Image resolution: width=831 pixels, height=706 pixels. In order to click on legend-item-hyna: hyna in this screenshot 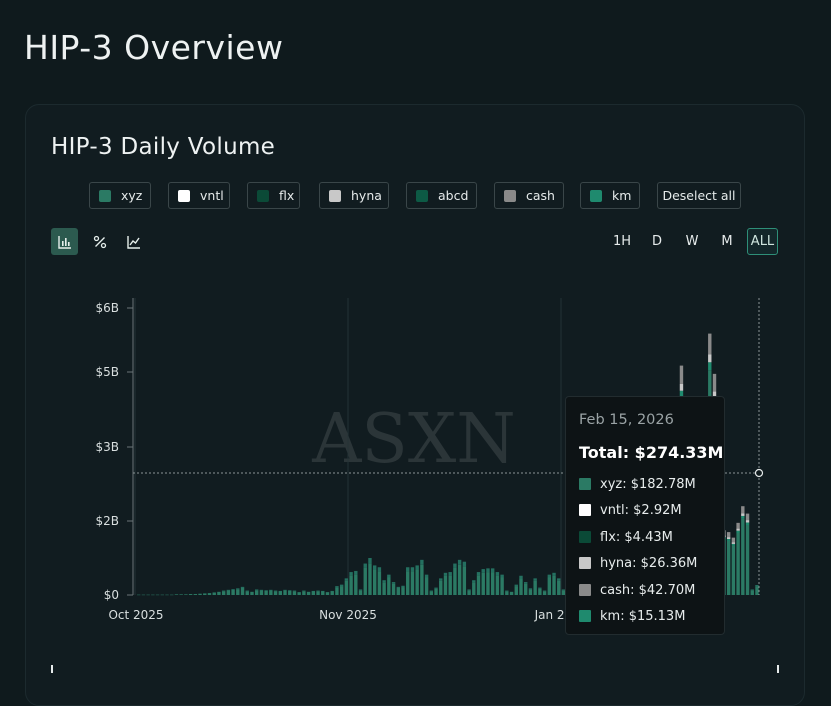, I will do `click(354, 195)`.